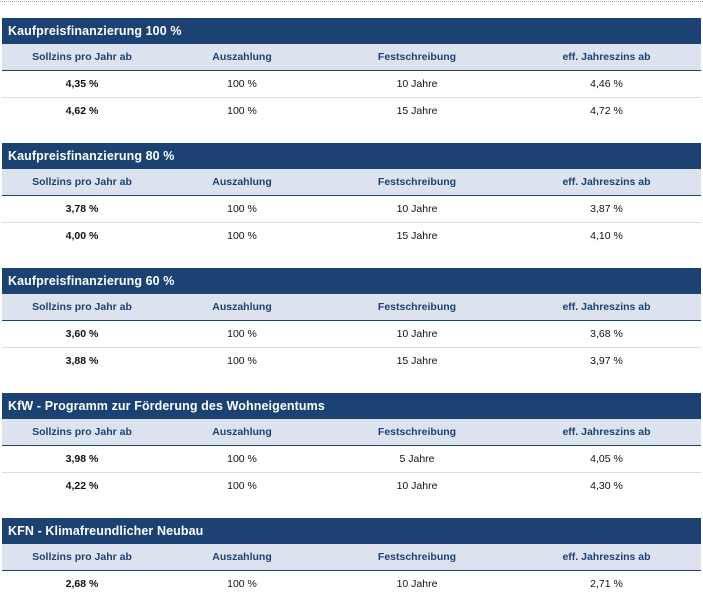 This screenshot has height=601, width=703. I want to click on cell-eff-jahreszins: 3,87 %, so click(606, 209).